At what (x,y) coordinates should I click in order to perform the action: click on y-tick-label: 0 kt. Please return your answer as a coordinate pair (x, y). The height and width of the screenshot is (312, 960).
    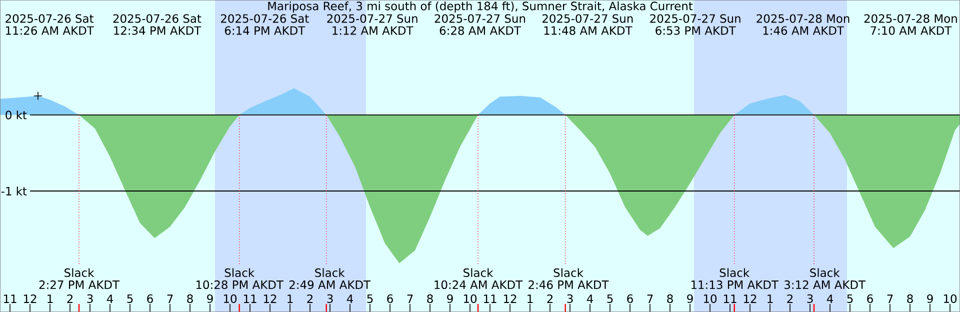
    Looking at the image, I should click on (16, 115).